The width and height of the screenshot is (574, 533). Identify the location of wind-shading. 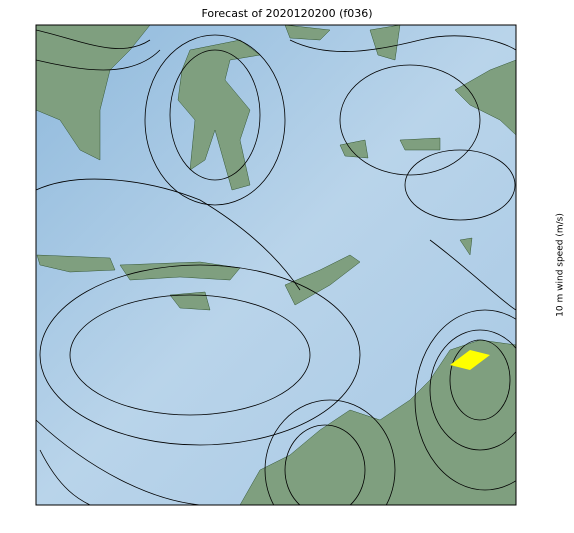
(470, 360).